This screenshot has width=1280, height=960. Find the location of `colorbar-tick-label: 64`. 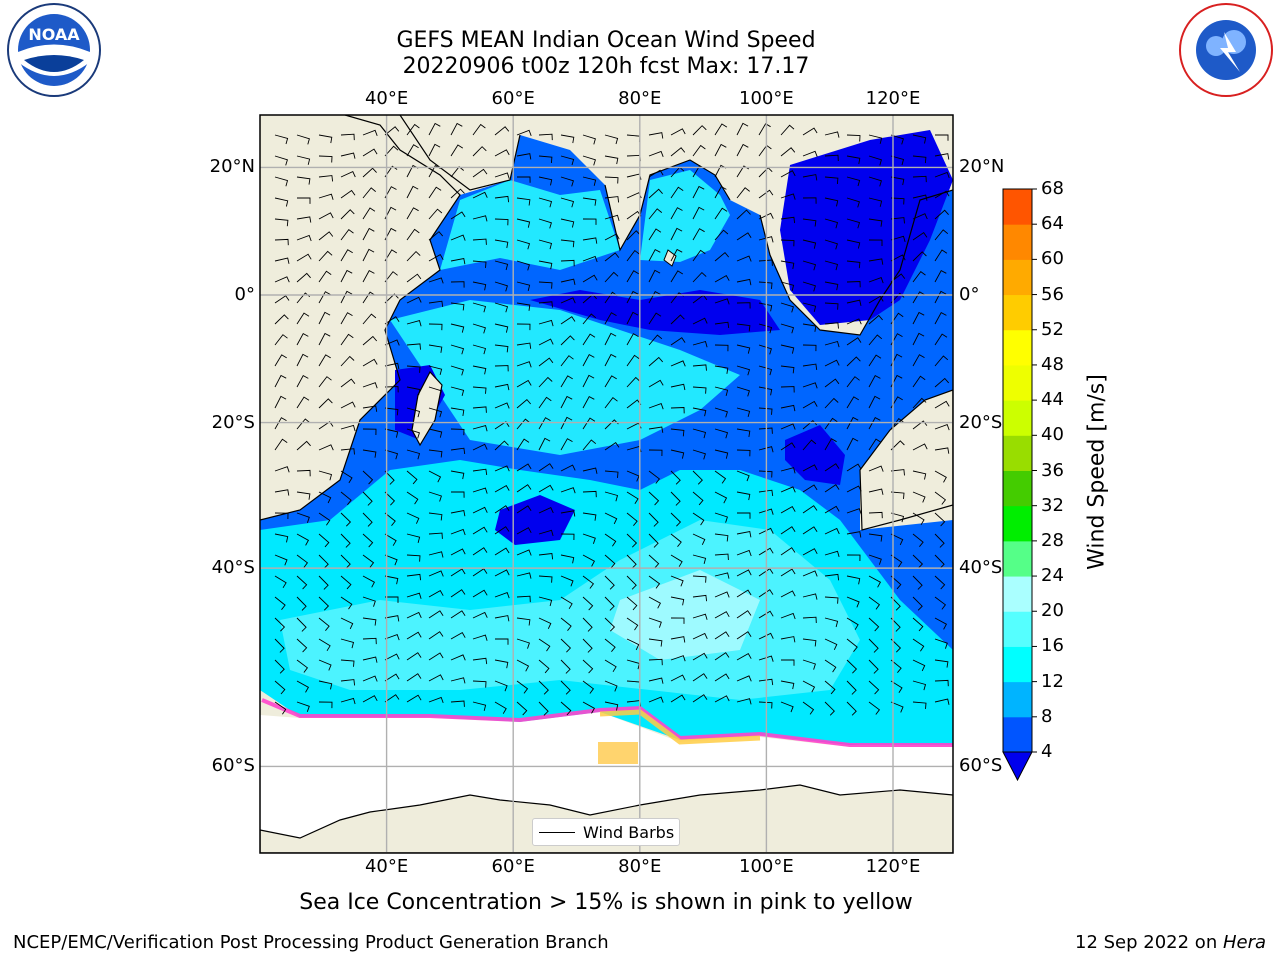

colorbar-tick-label: 64 is located at coordinates (1052, 224).